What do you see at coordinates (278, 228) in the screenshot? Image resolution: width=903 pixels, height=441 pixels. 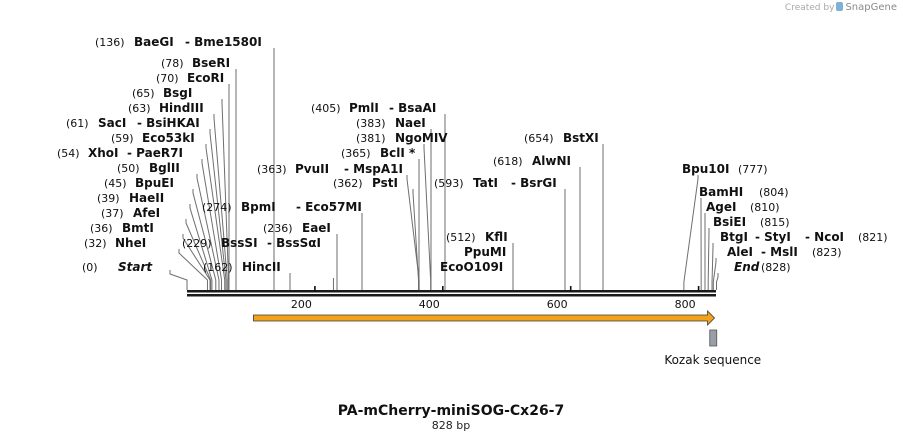 I see `enzyme-position: (236)` at bounding box center [278, 228].